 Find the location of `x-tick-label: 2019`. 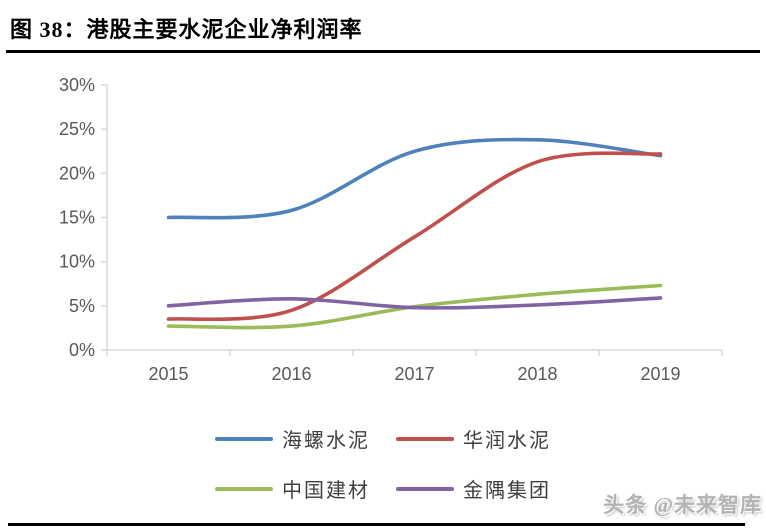

x-tick-label: 2019 is located at coordinates (660, 374).